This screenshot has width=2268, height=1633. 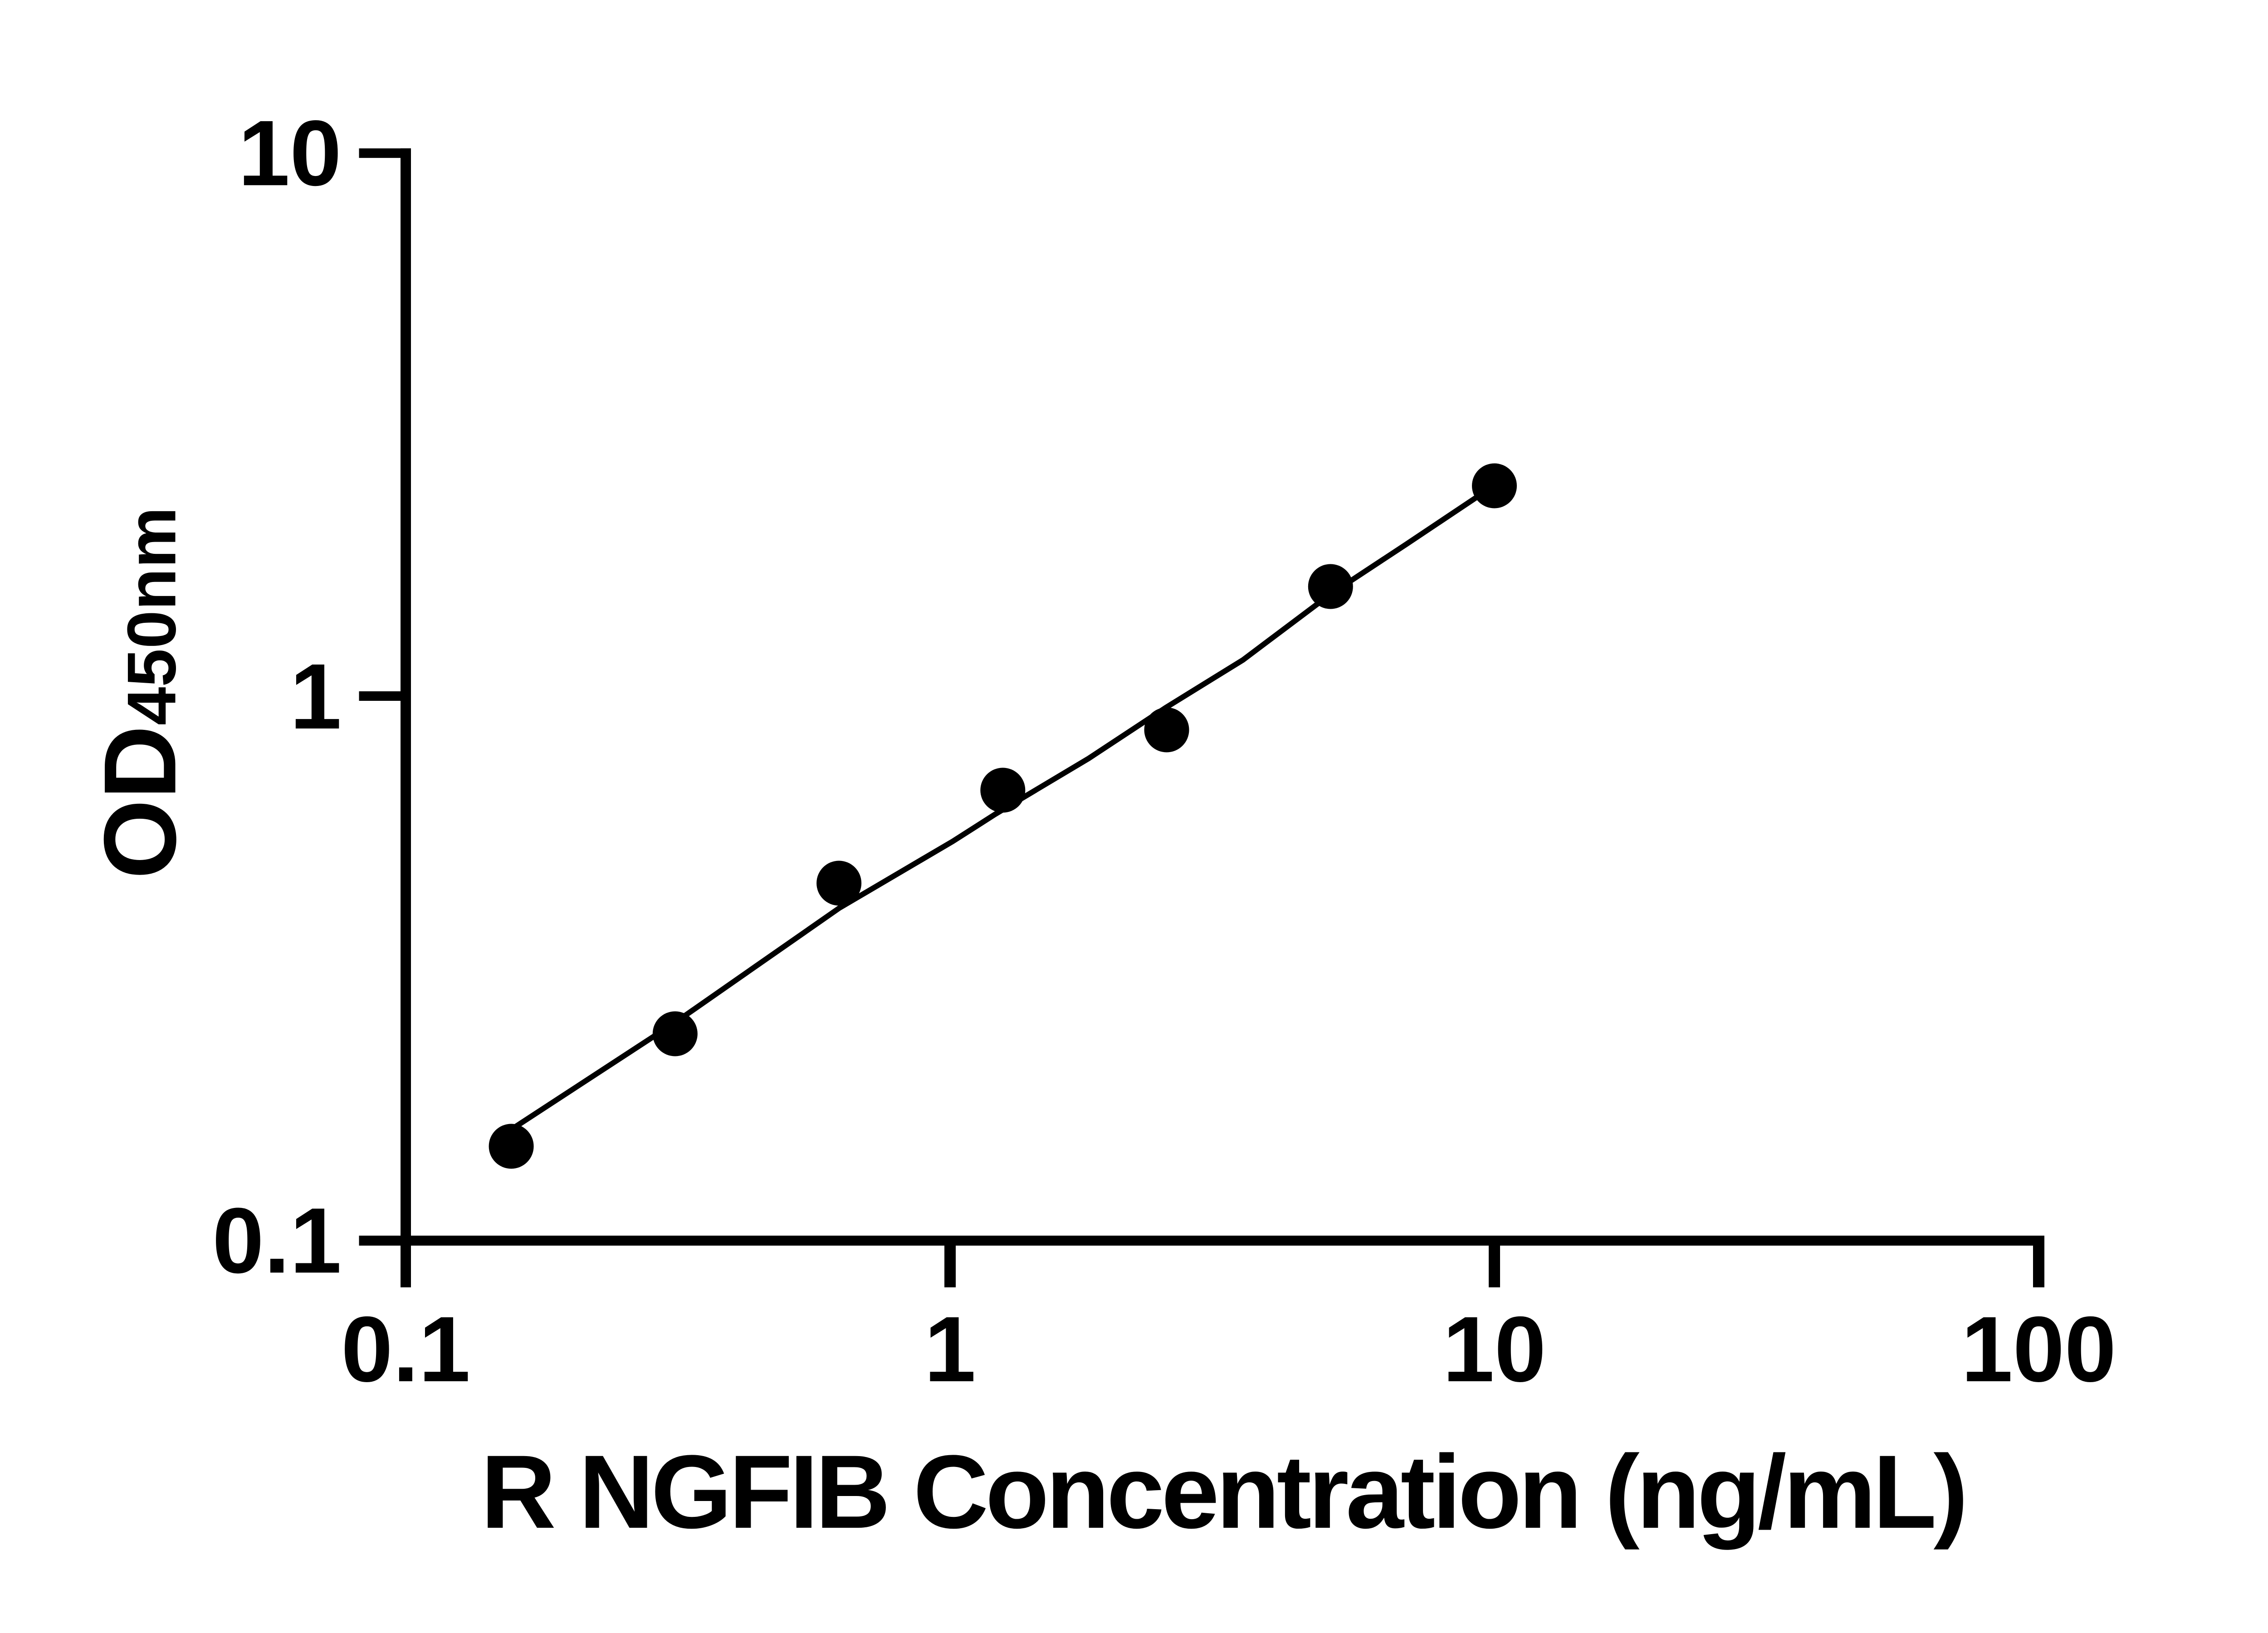 What do you see at coordinates (140, 693) in the screenshot?
I see `svg-text: OD450nm` at bounding box center [140, 693].